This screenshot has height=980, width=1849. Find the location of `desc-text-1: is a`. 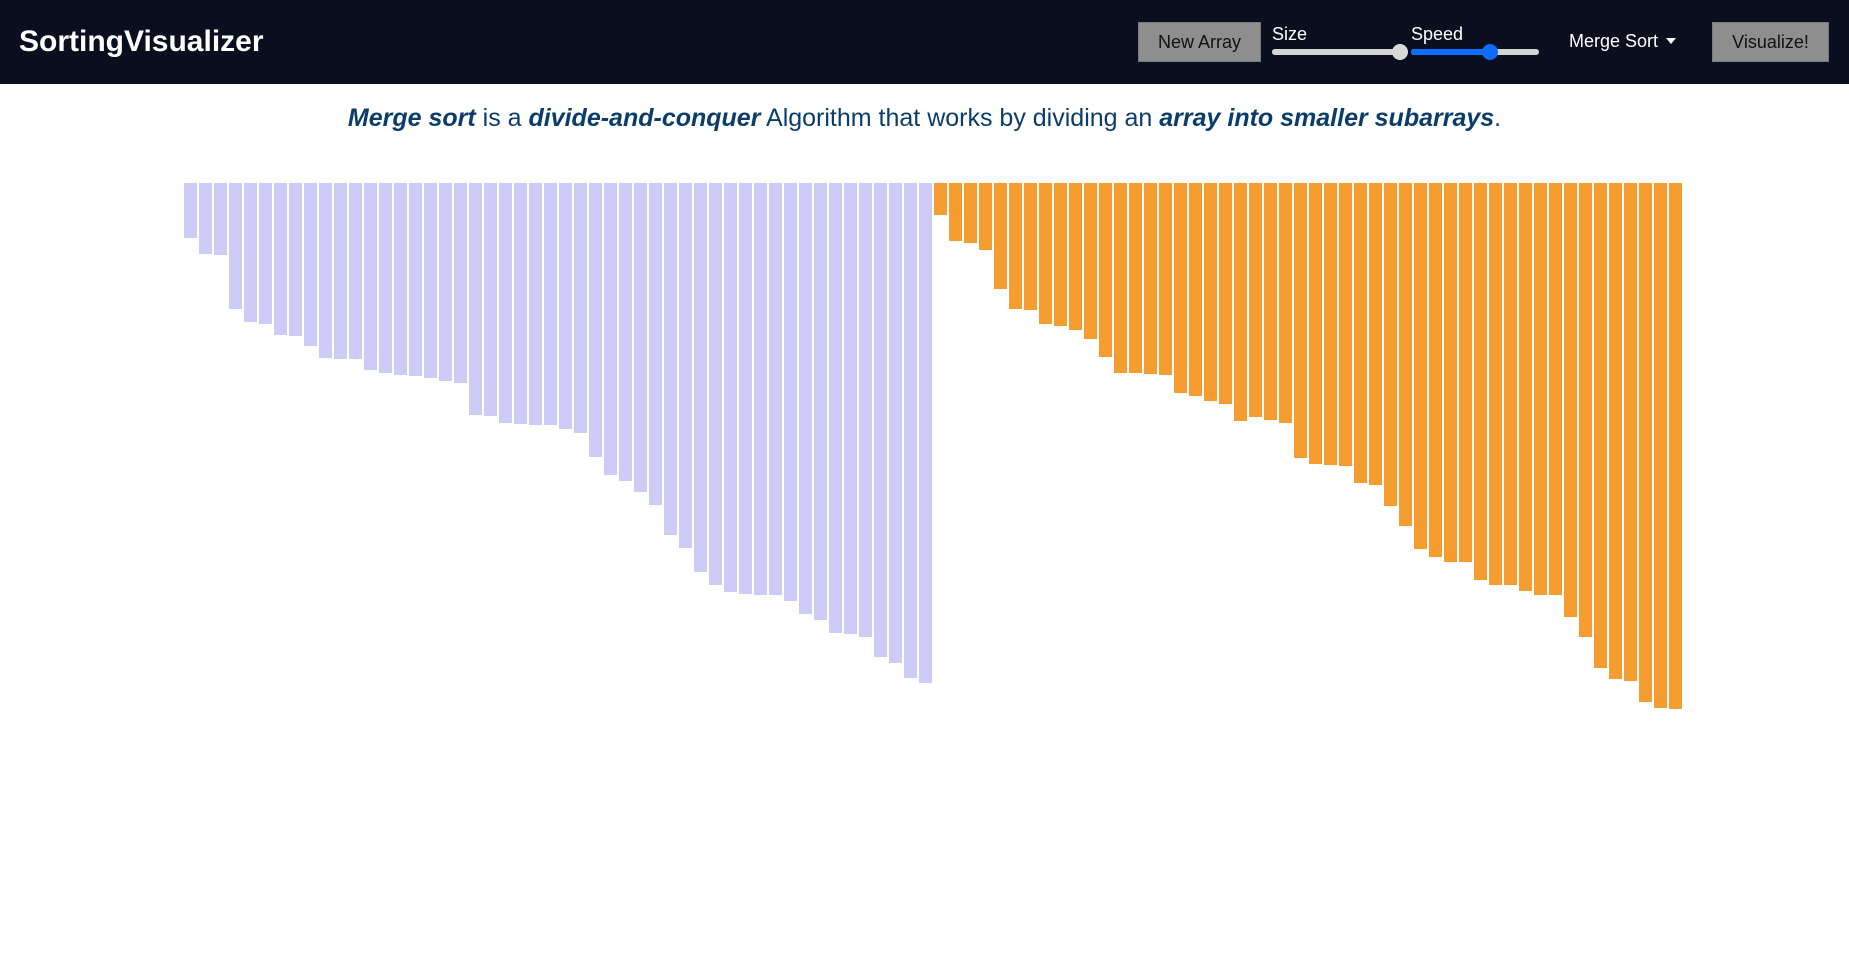

desc-text-1: is a is located at coordinates (502, 118).